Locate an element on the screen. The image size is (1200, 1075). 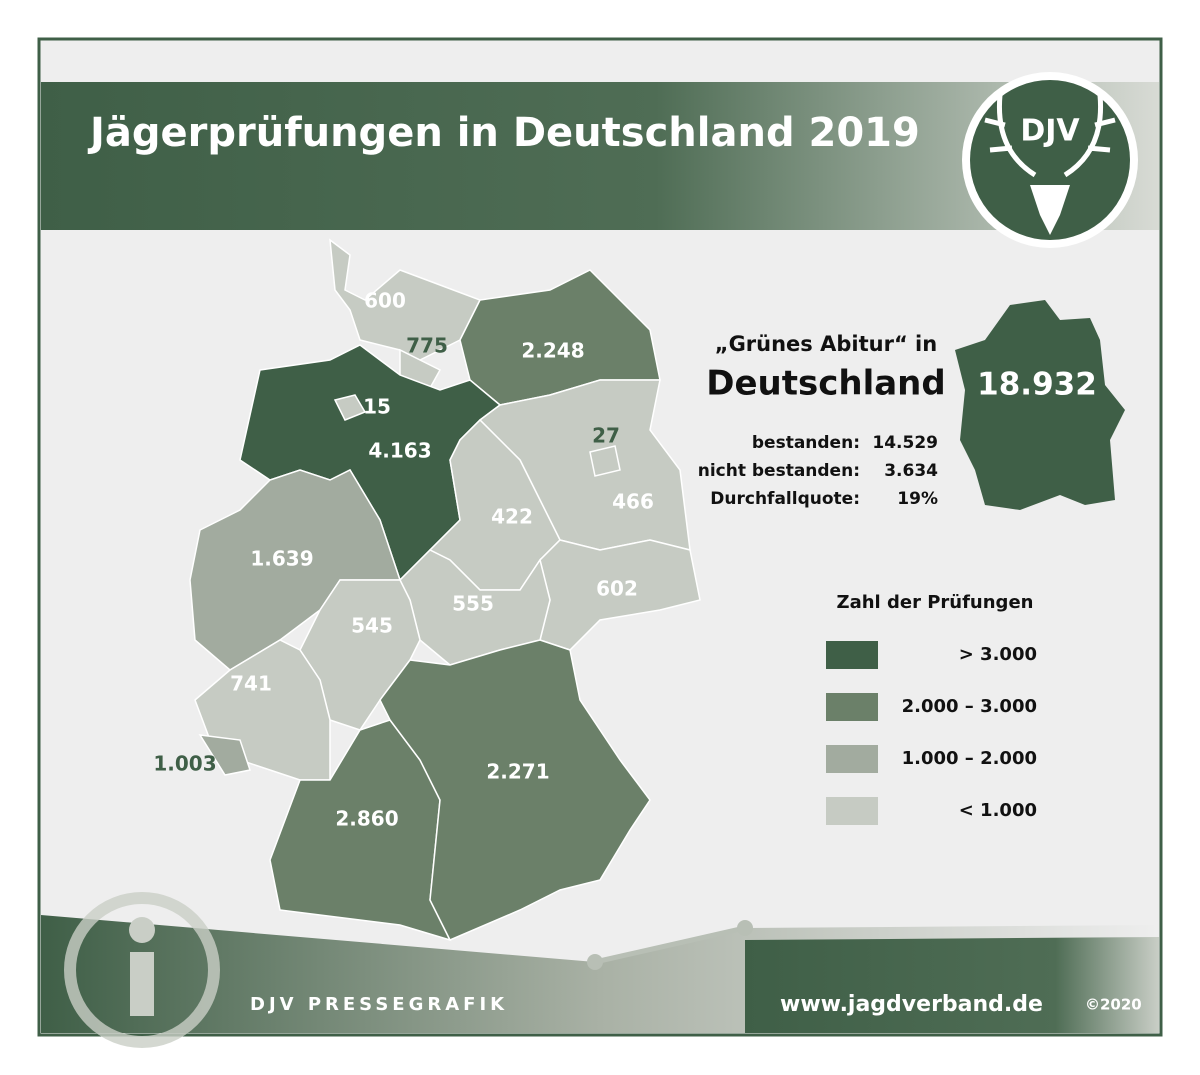
legend-label: 1.000 – 2.000 is located at coordinates (969, 758).